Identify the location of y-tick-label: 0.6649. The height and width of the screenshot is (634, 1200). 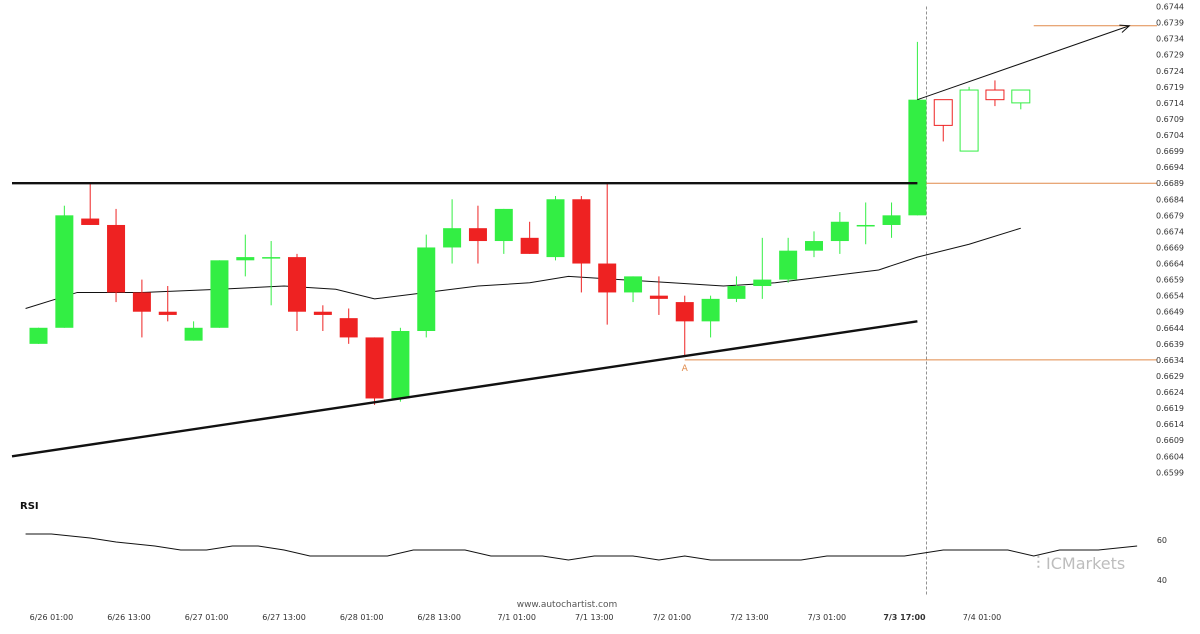
(1170, 312).